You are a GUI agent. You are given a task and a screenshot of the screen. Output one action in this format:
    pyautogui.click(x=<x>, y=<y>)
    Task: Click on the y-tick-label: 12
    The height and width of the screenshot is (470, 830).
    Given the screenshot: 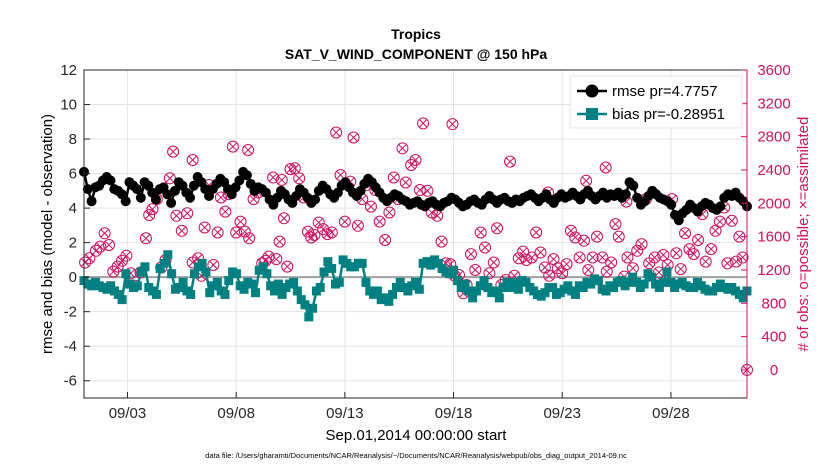 What is the action you would take?
    pyautogui.click(x=68, y=70)
    